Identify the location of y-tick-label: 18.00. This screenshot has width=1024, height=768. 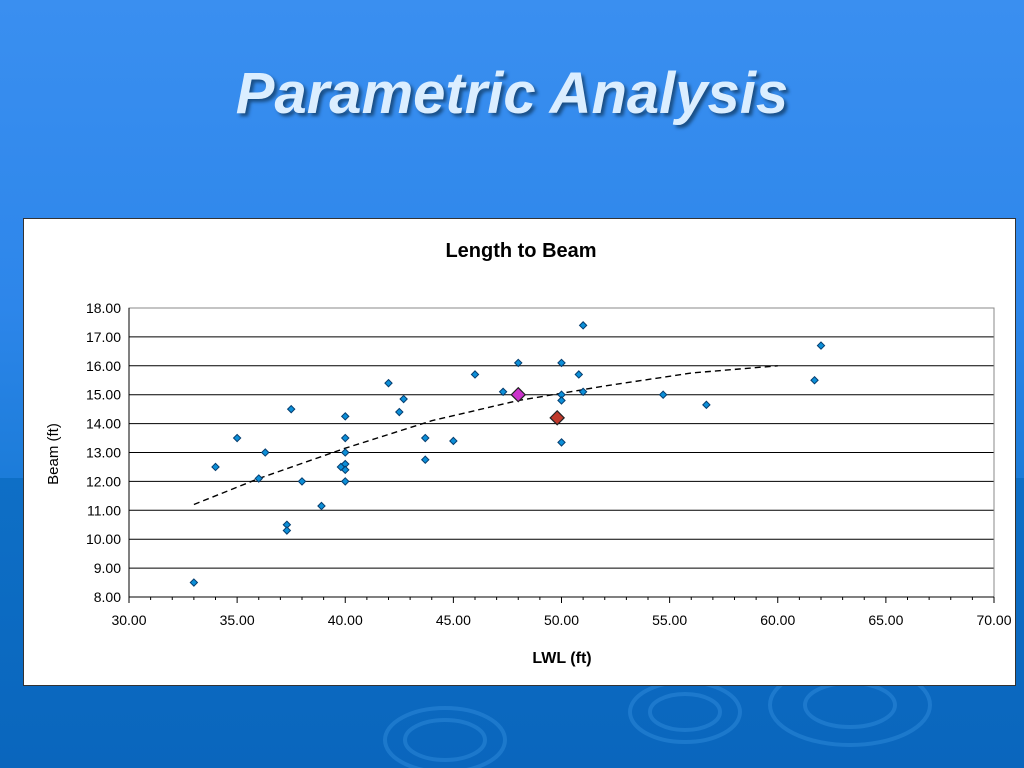
(103, 308).